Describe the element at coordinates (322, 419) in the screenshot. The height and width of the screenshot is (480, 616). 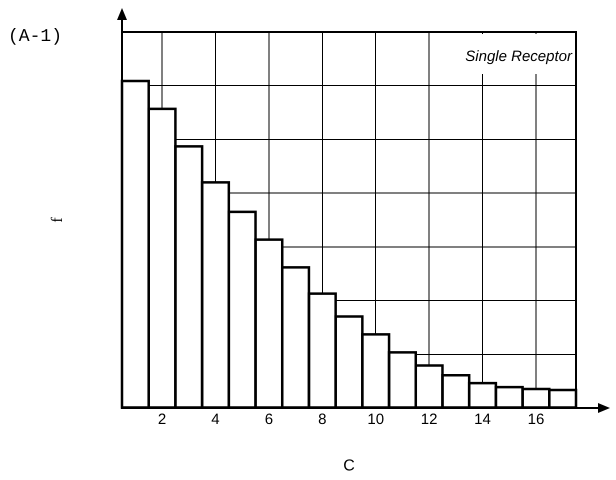
I see `x-tick-label: 8` at that location.